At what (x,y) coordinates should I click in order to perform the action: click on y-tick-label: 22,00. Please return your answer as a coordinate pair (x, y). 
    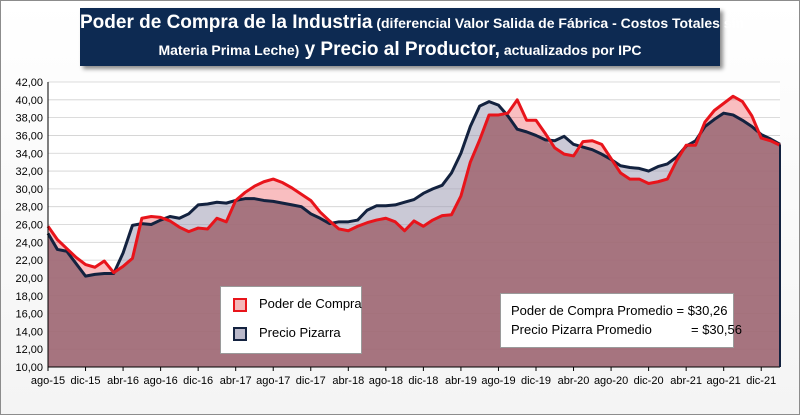
    Looking at the image, I should click on (29, 261).